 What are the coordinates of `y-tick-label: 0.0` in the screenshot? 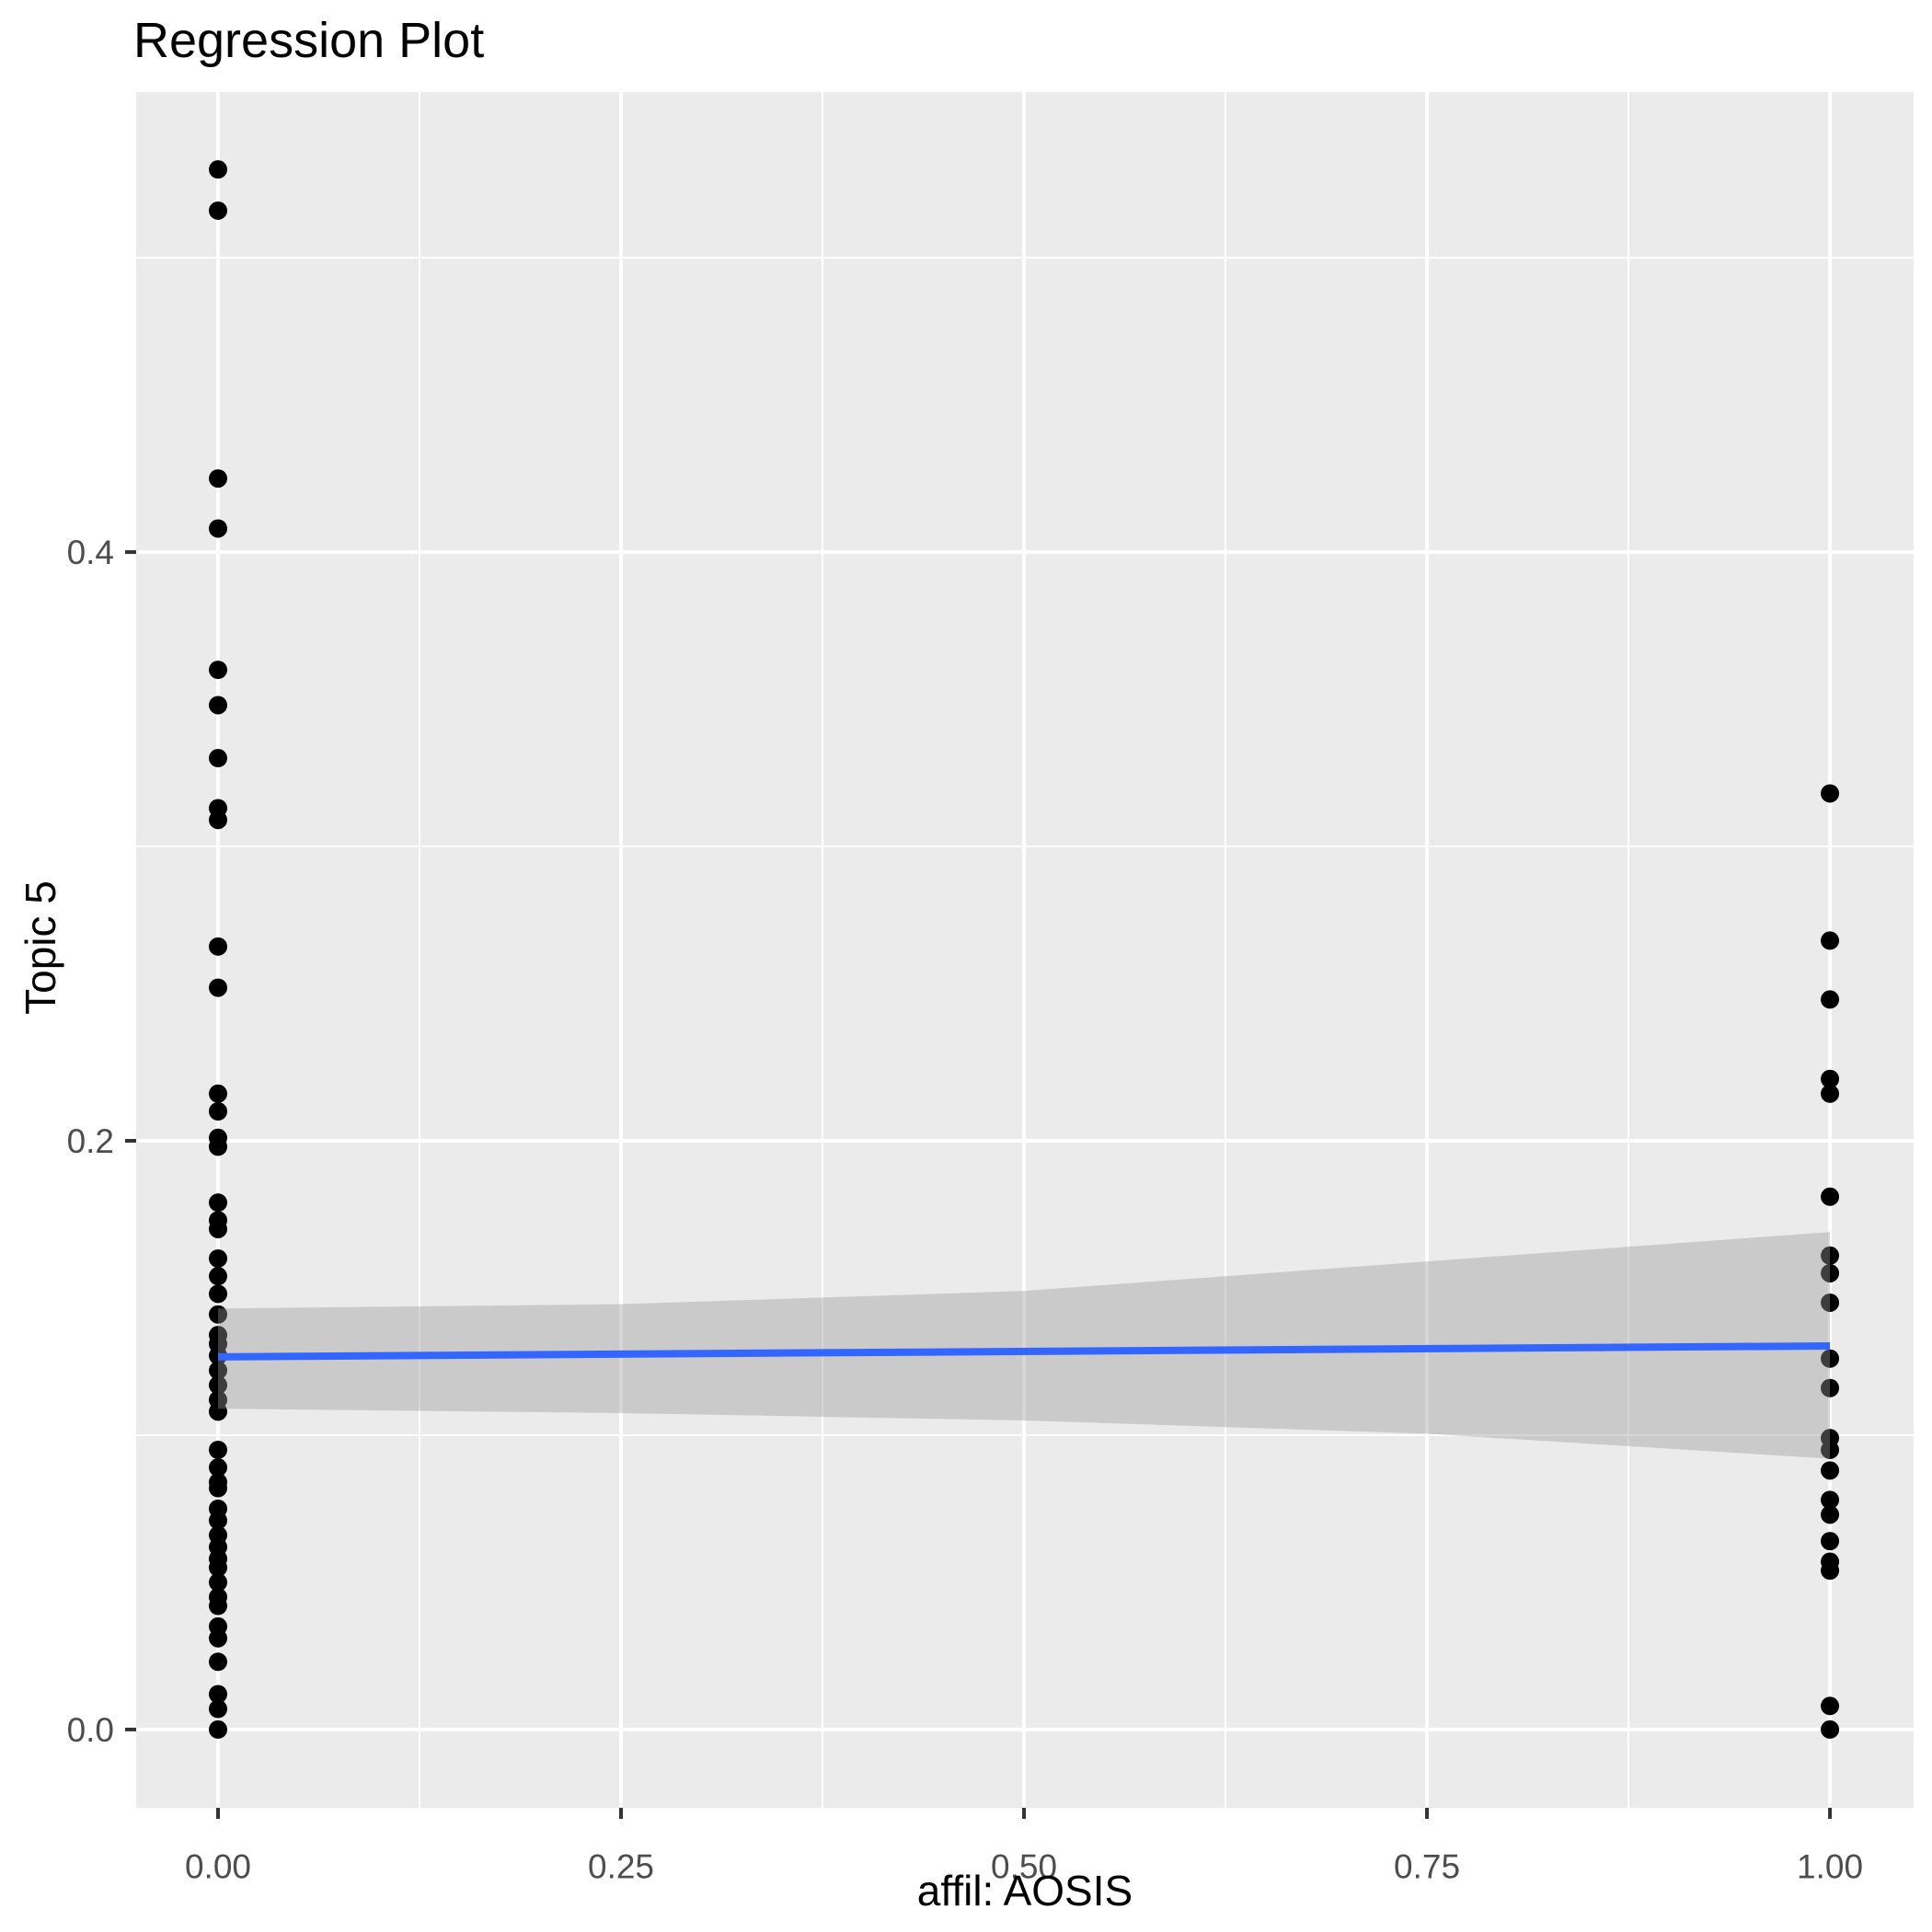 It's located at (90, 1730).